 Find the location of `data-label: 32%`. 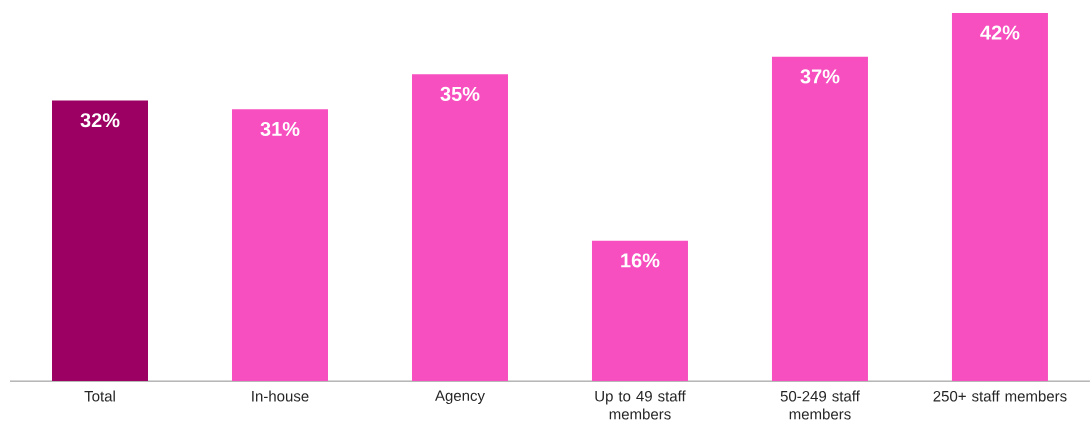

data-label: 32% is located at coordinates (100, 120).